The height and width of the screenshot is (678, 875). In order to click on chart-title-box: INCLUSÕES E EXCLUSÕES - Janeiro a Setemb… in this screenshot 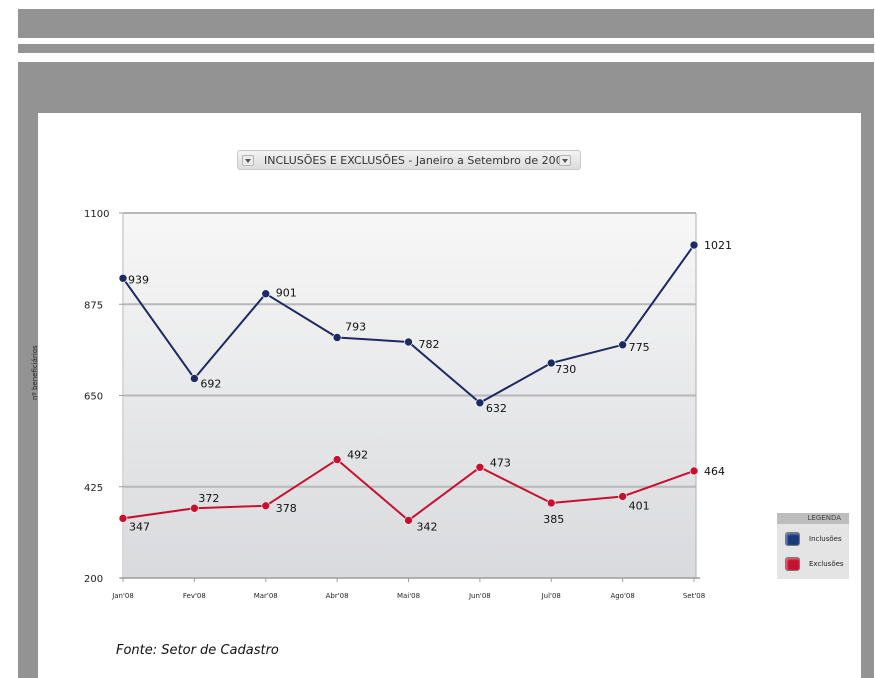, I will do `click(409, 160)`.